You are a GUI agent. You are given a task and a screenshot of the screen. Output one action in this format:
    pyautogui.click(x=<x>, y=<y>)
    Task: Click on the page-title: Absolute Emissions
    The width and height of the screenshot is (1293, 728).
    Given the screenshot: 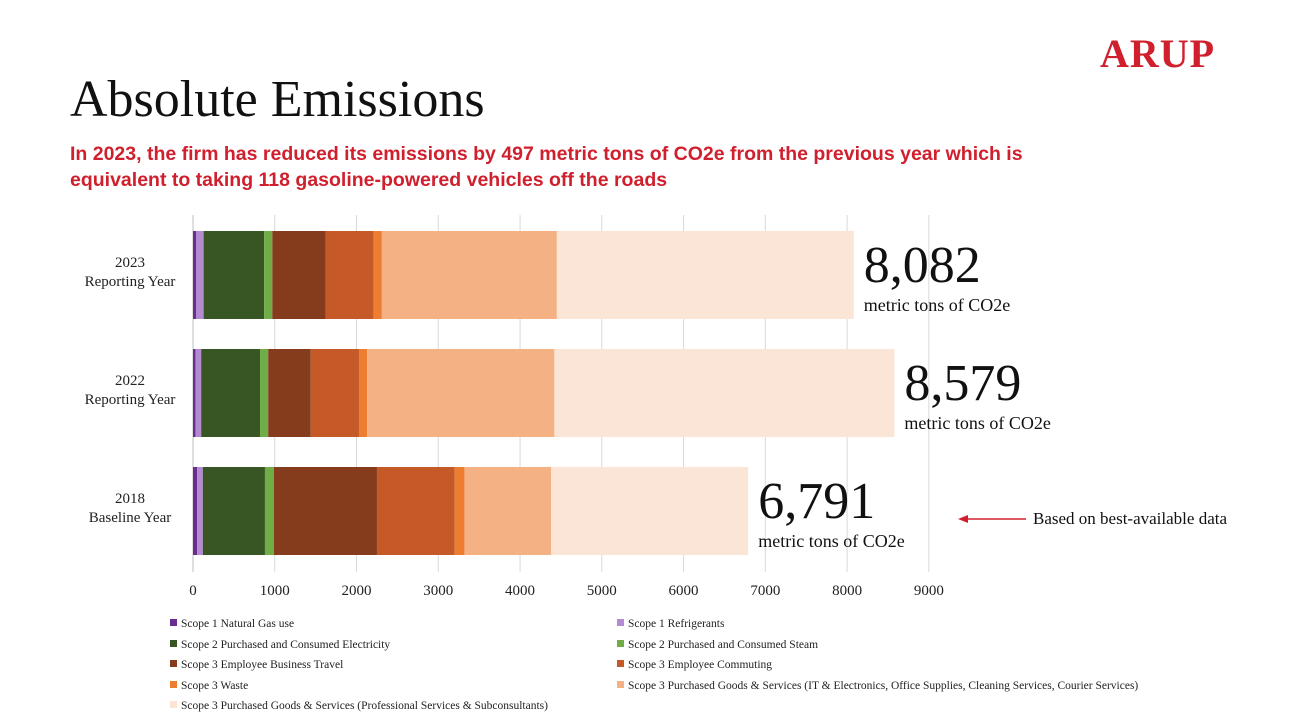 What is the action you would take?
    pyautogui.click(x=277, y=99)
    